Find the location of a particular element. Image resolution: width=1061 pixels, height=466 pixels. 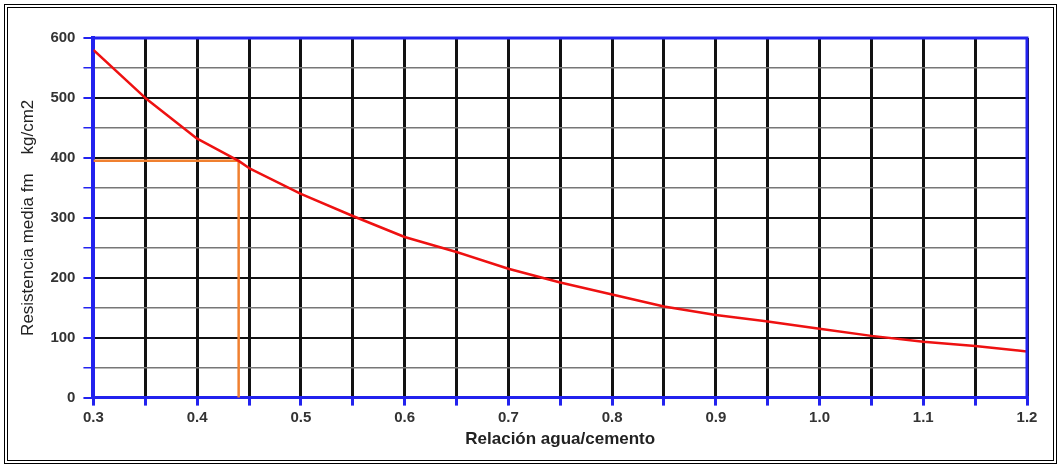

x-tick-label: 0.7 is located at coordinates (508, 416).